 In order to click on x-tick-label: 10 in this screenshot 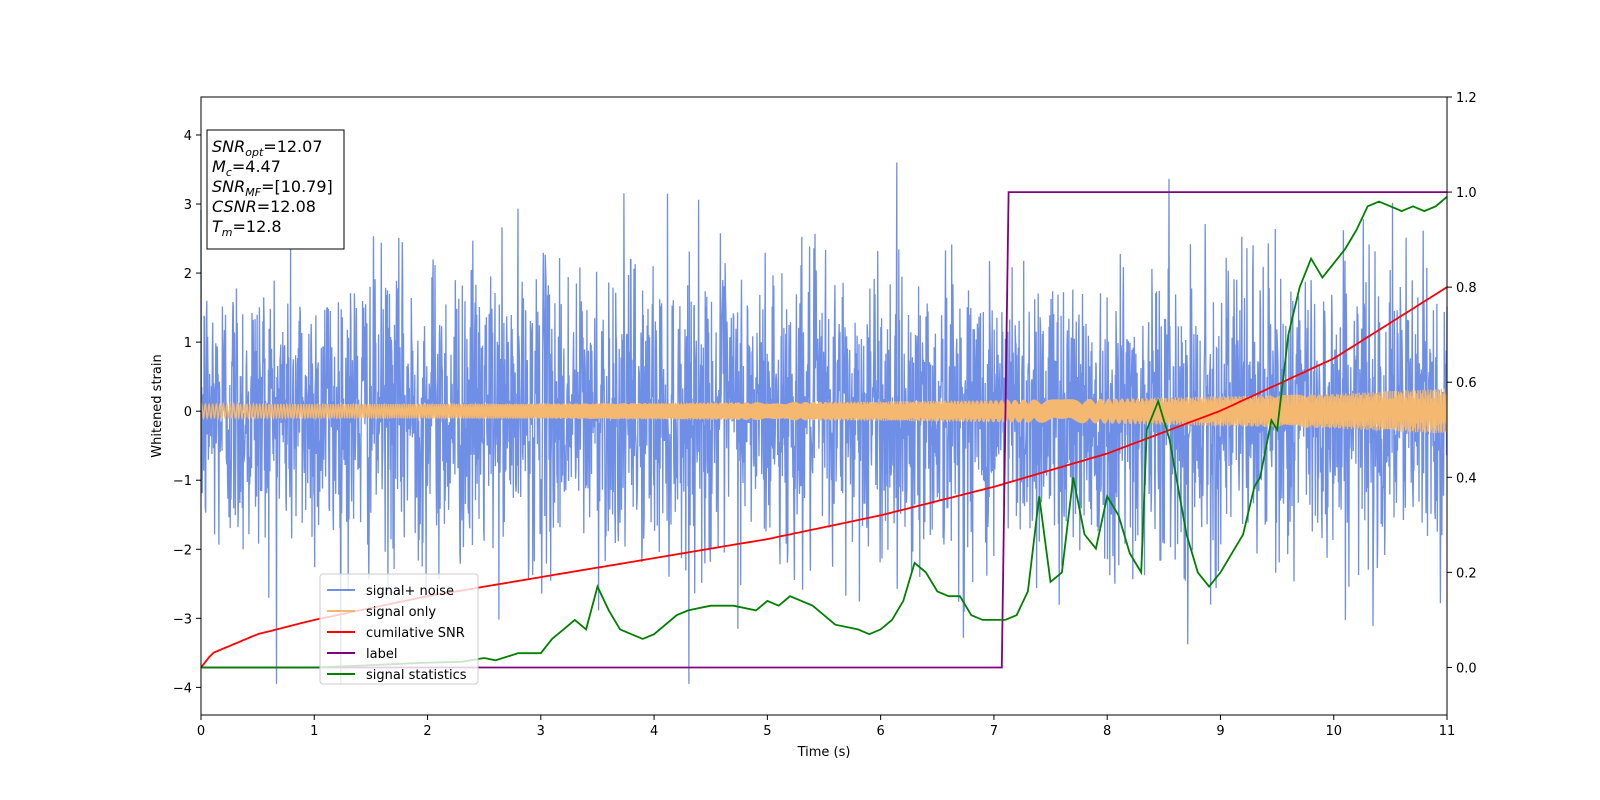, I will do `click(1333, 731)`.